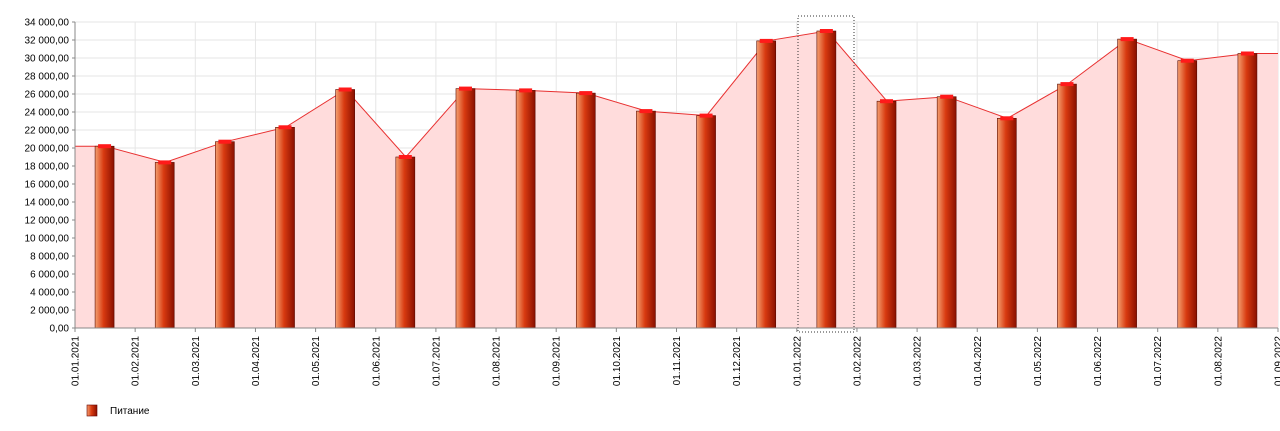 This screenshot has width=1280, height=431. I want to click on x-tick-label: 01.10.2021, so click(617, 361).